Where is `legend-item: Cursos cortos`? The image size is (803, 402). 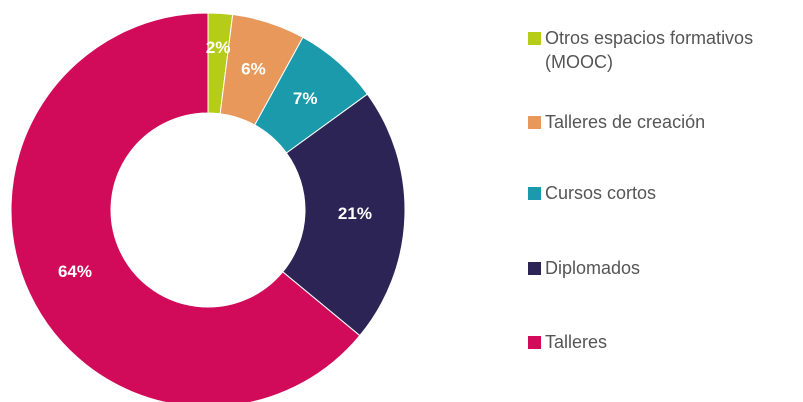
legend-item: Cursos cortos is located at coordinates (665, 193).